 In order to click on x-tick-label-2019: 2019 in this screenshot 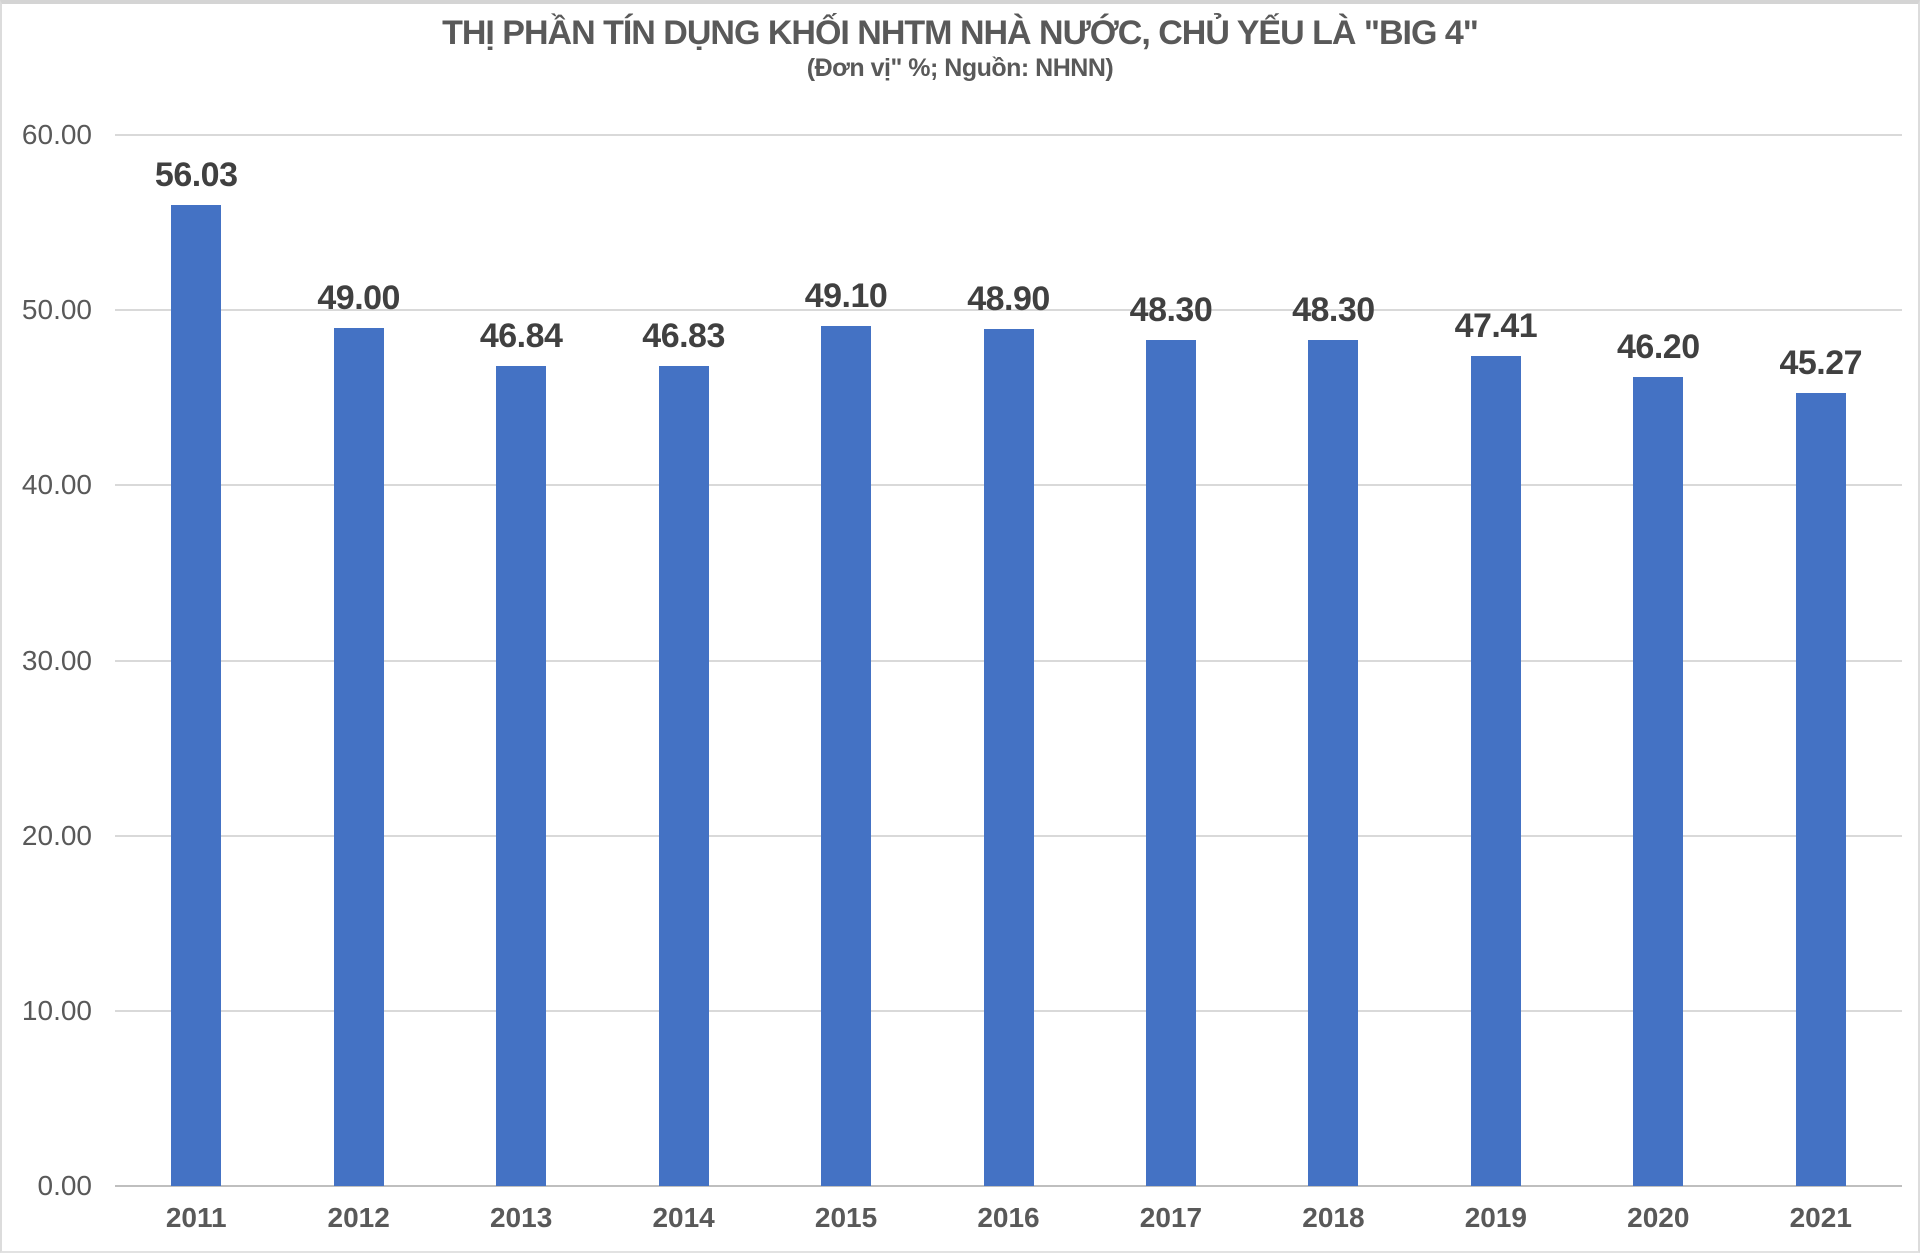, I will do `click(1495, 1217)`.